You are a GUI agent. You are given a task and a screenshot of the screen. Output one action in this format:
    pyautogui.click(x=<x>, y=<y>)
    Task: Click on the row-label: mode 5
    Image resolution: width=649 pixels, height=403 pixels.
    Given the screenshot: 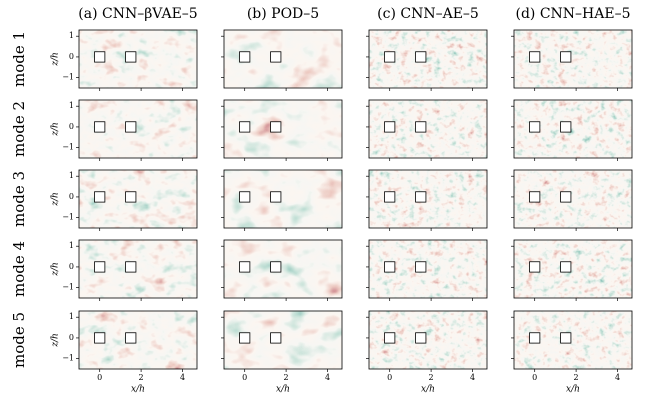 What is the action you would take?
    pyautogui.click(x=19, y=340)
    